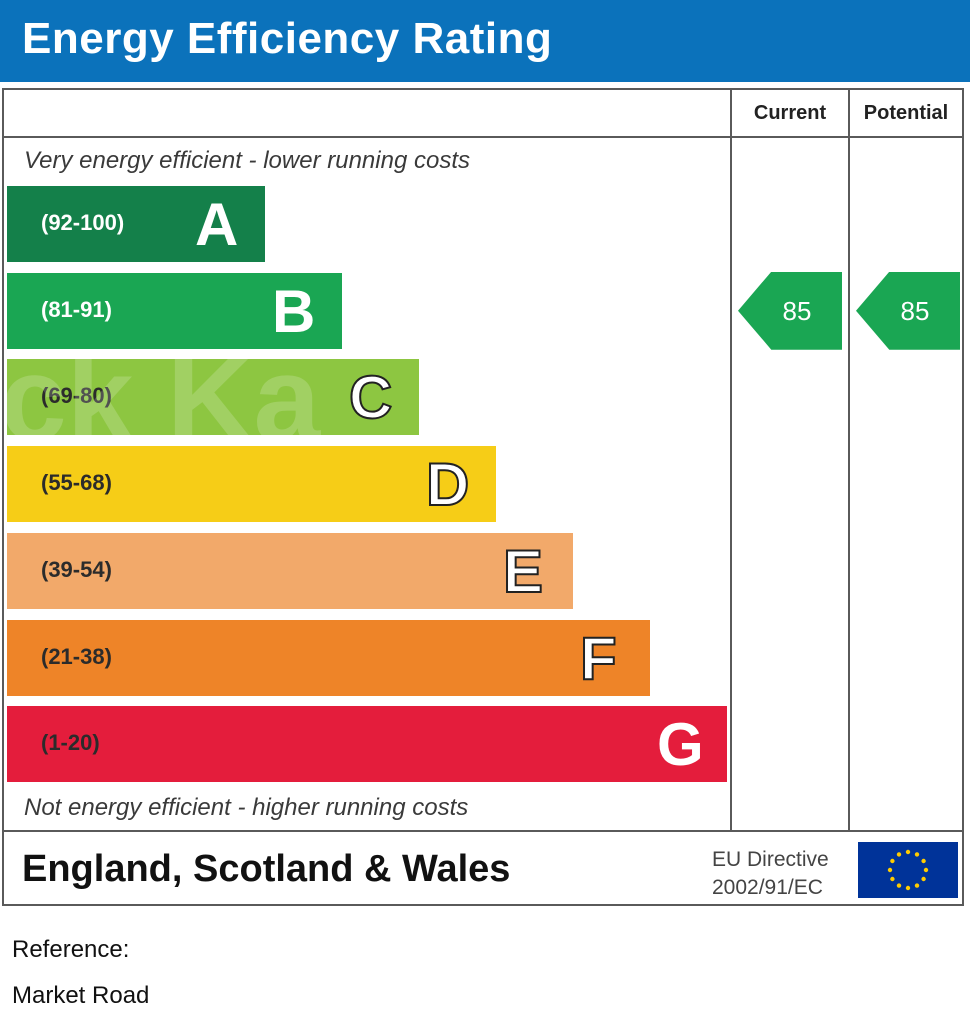 Image resolution: width=970 pixels, height=1024 pixels. I want to click on band-range-label: (1-20), so click(70, 743).